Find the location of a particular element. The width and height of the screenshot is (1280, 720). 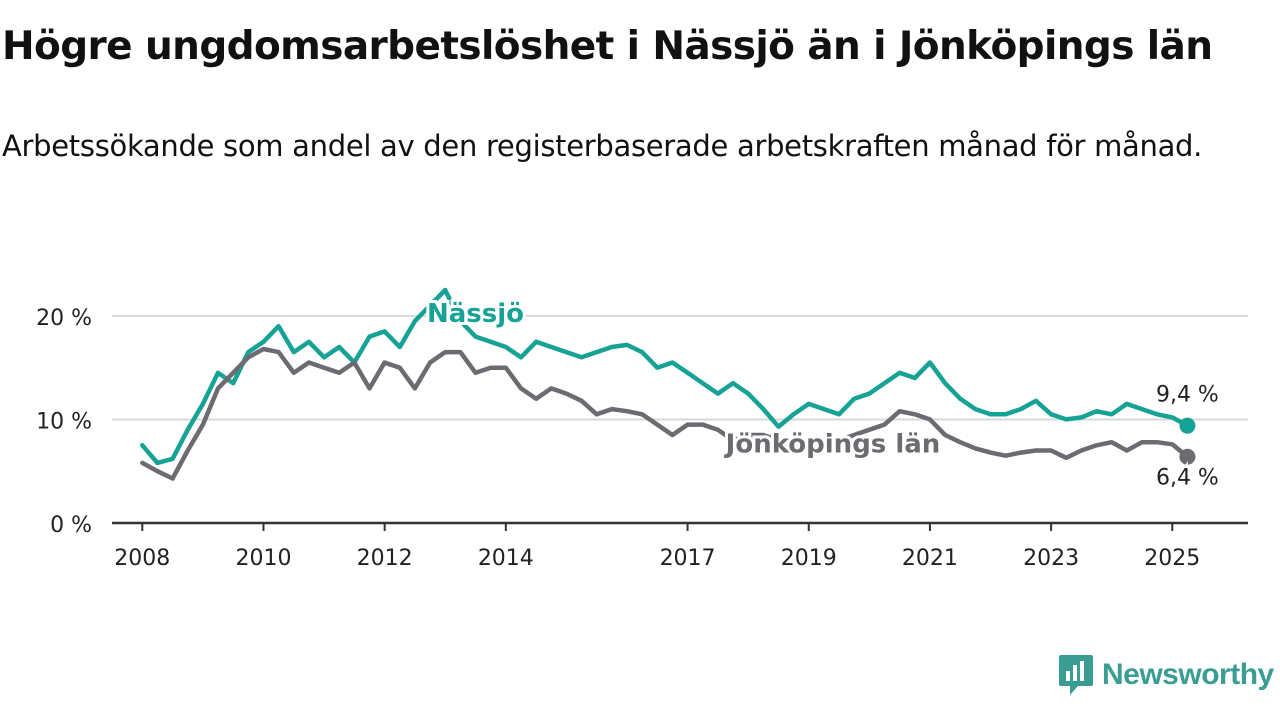

series-end-value-label: 9,4 % is located at coordinates (1187, 395).